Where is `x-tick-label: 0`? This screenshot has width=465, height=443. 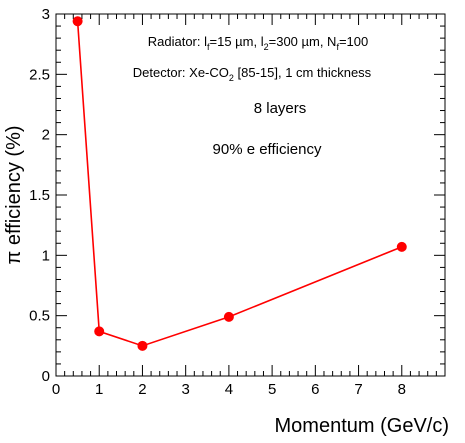
x-tick-label: 0 is located at coordinates (56, 389).